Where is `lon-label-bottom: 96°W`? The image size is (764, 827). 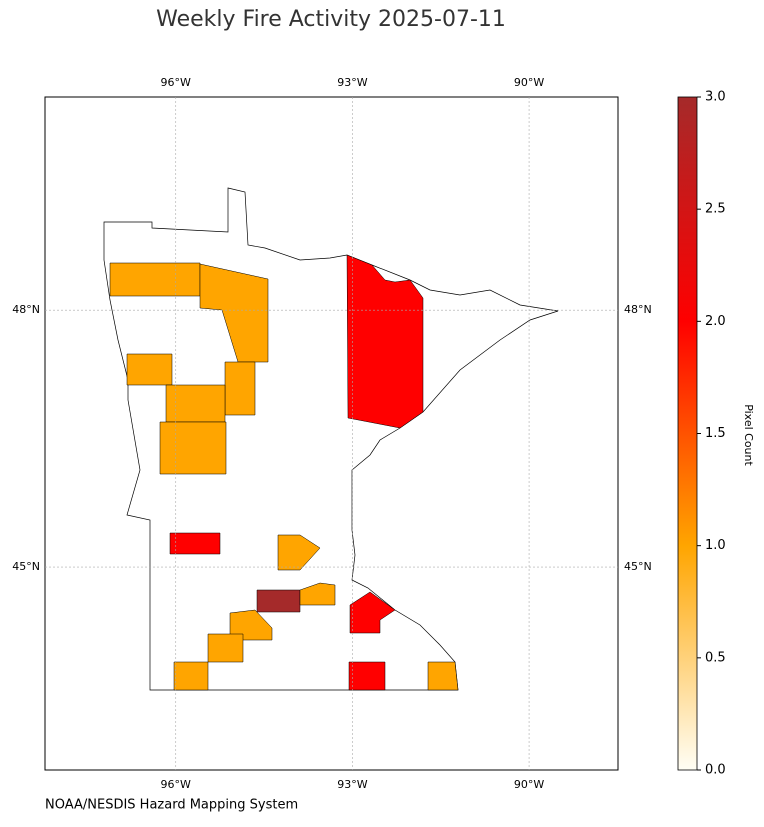 lon-label-bottom: 96°W is located at coordinates (176, 784).